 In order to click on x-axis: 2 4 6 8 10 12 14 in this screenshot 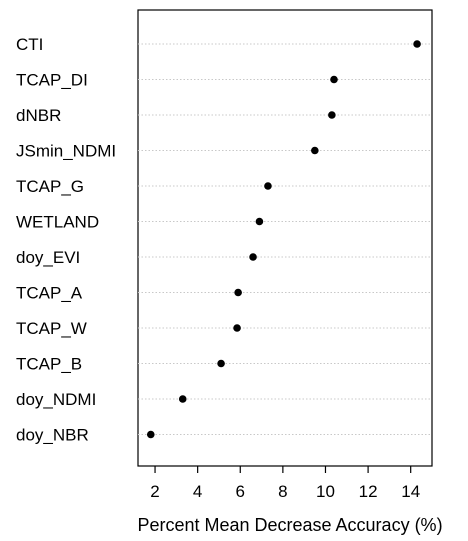, I will do `click(285, 483)`.